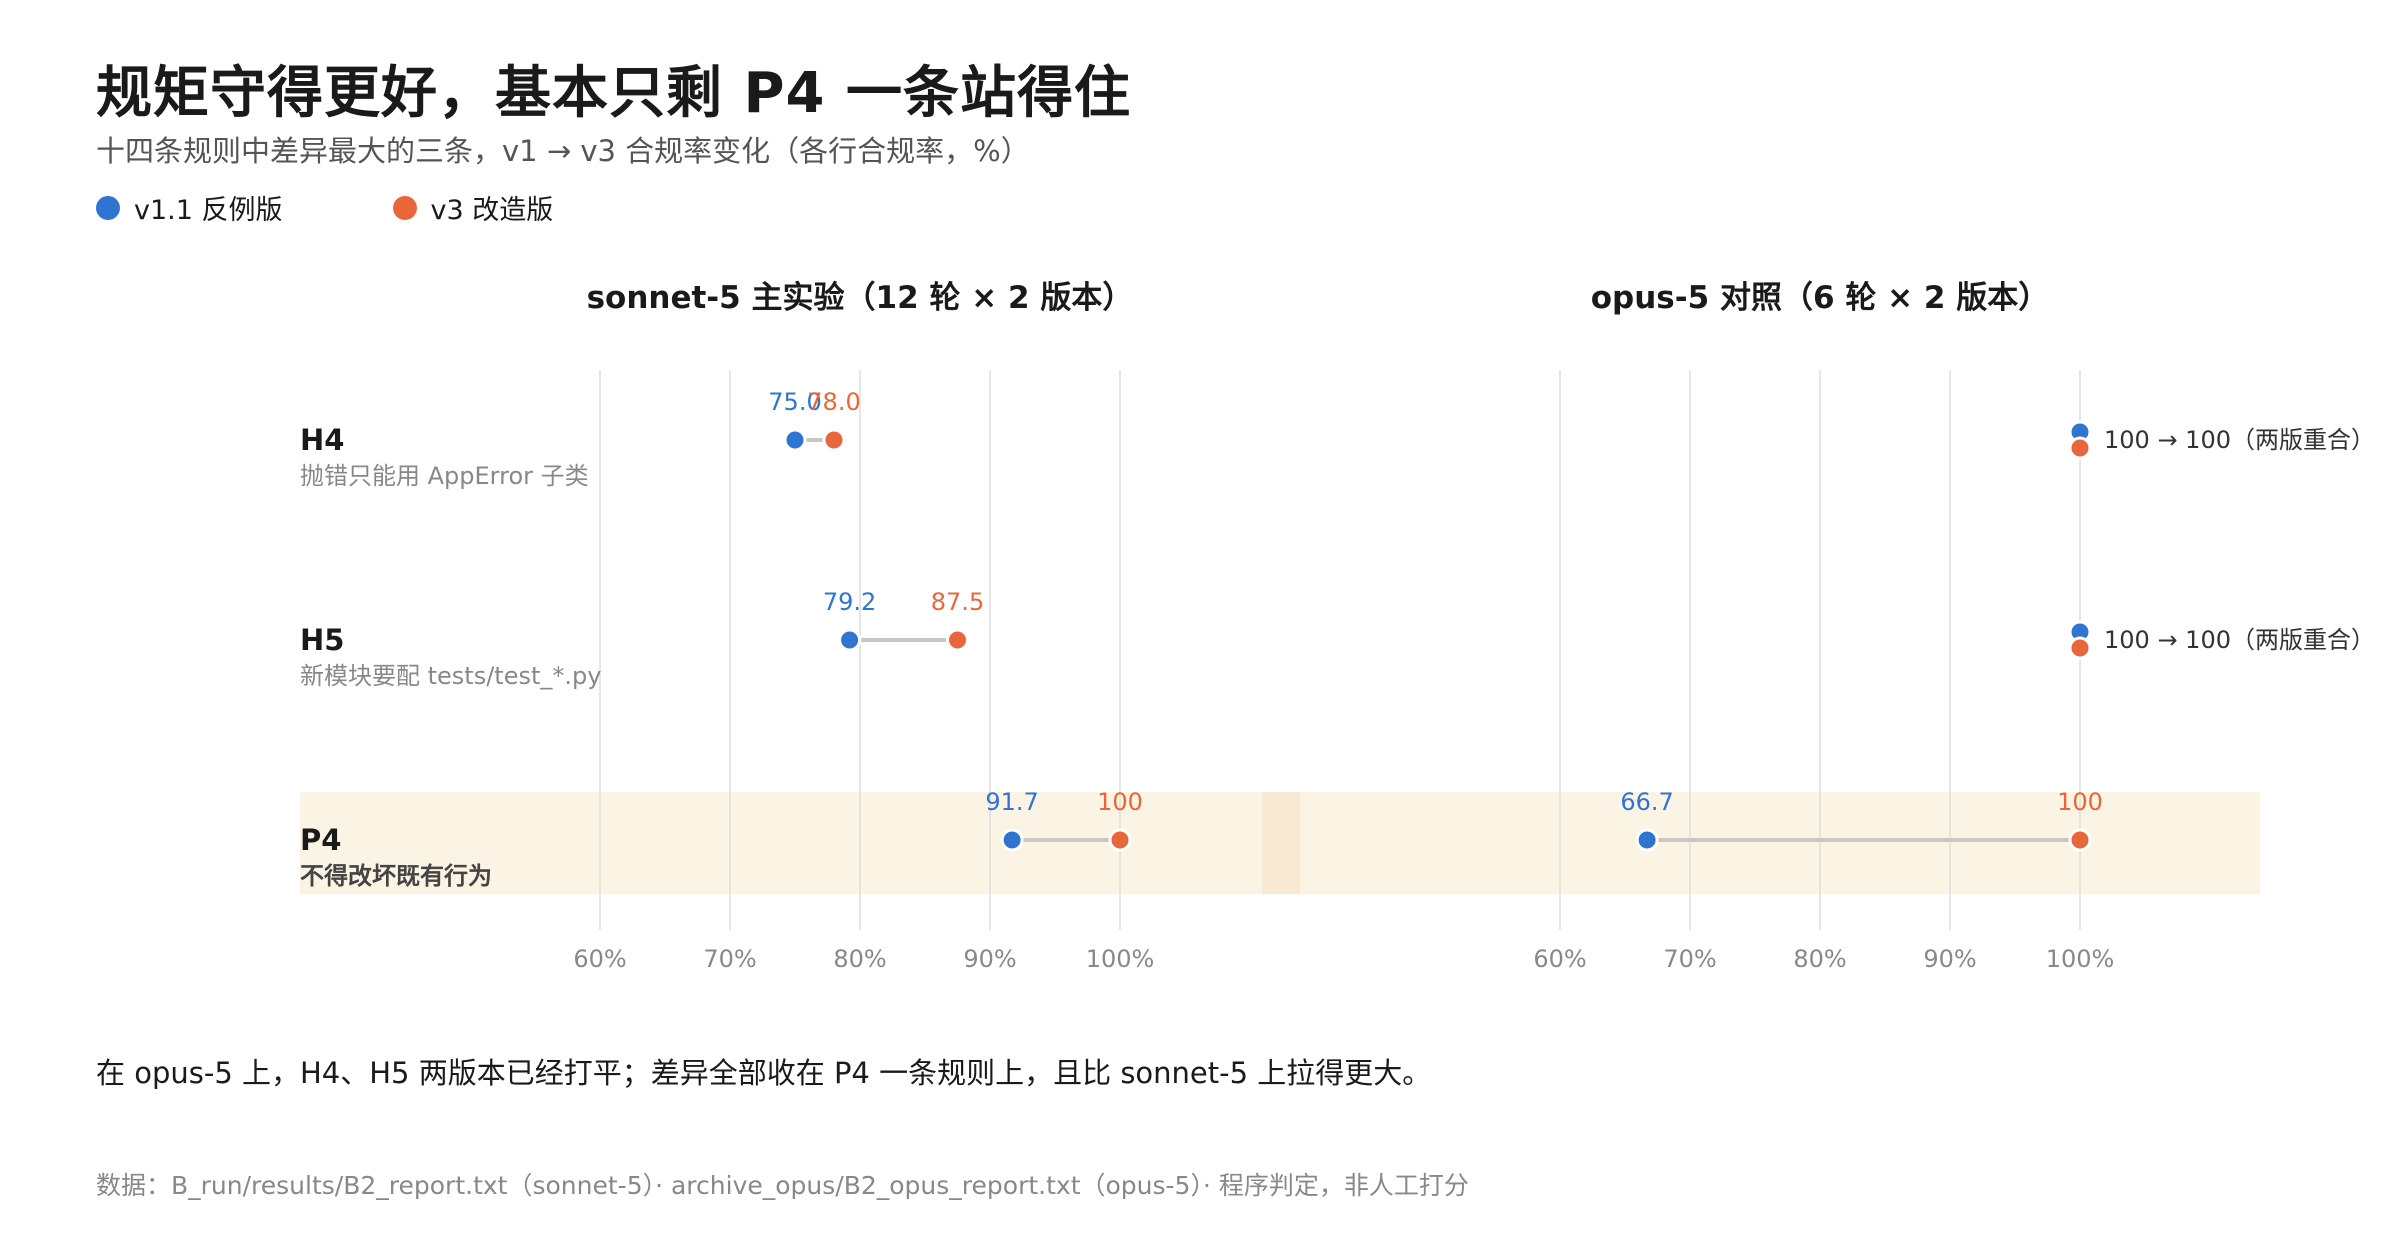  What do you see at coordinates (396, 876) in the screenshot?
I see `row-desc-P4: 不得改坏既有行为` at bounding box center [396, 876].